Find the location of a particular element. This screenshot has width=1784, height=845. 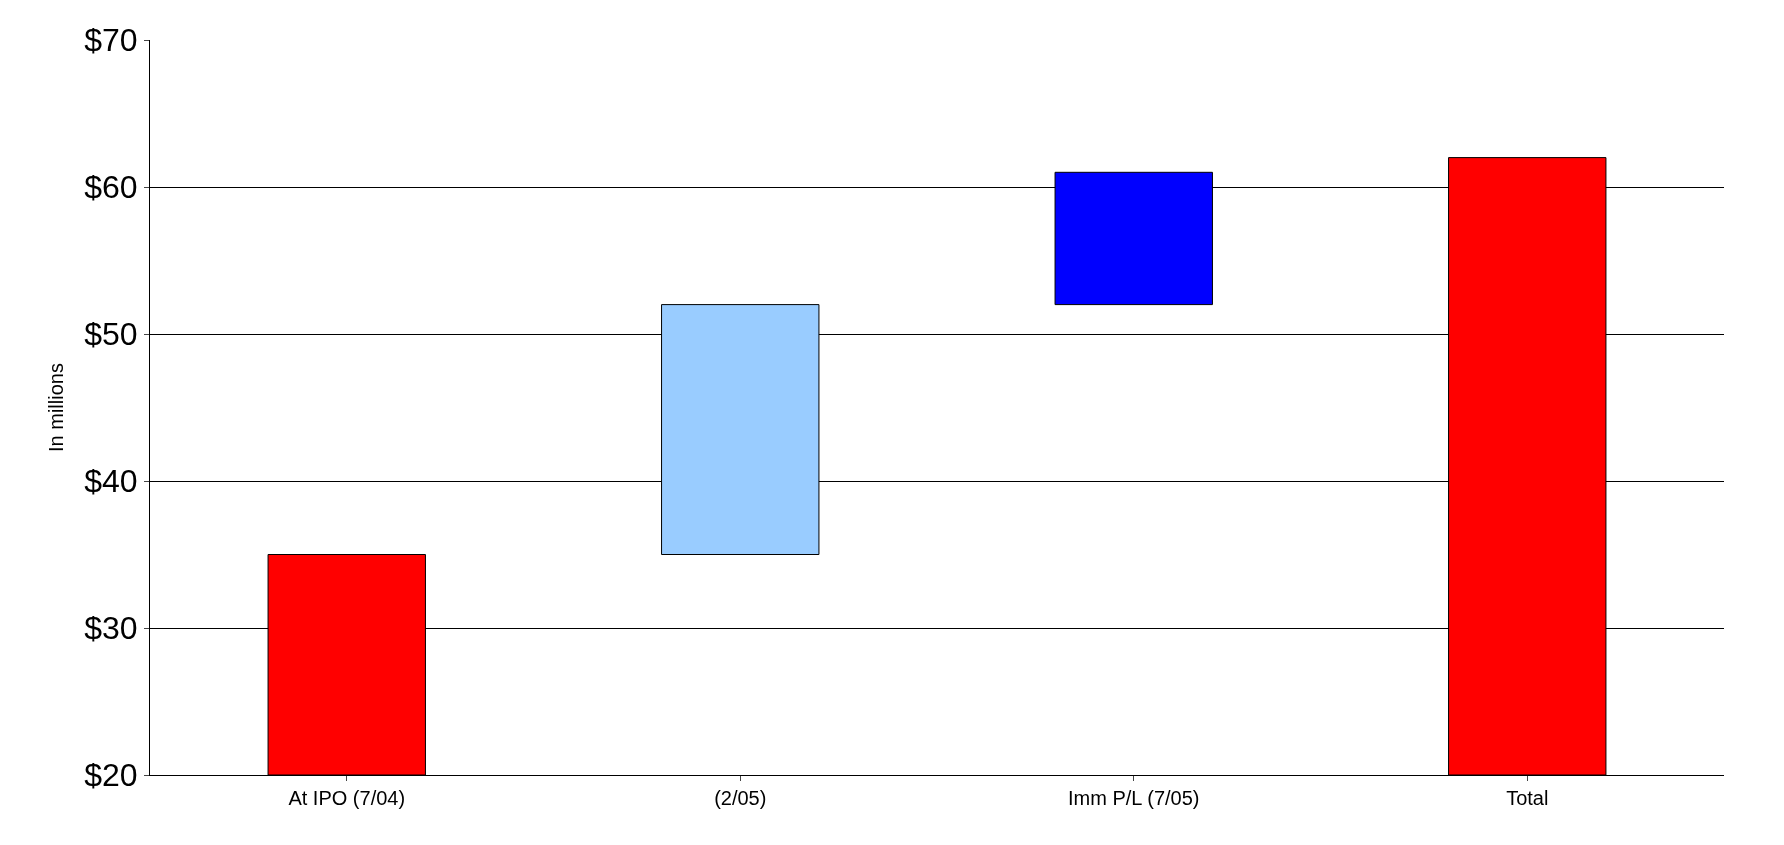

x-tick-label: Imm P/L (7/05) is located at coordinates (1133, 798).